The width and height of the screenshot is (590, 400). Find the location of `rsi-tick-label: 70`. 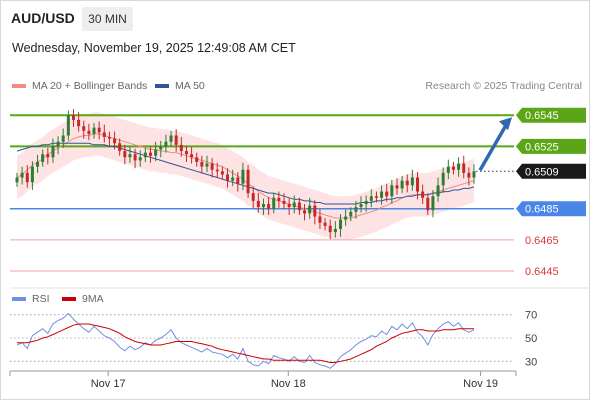

rsi-tick-label: 70 is located at coordinates (531, 316).